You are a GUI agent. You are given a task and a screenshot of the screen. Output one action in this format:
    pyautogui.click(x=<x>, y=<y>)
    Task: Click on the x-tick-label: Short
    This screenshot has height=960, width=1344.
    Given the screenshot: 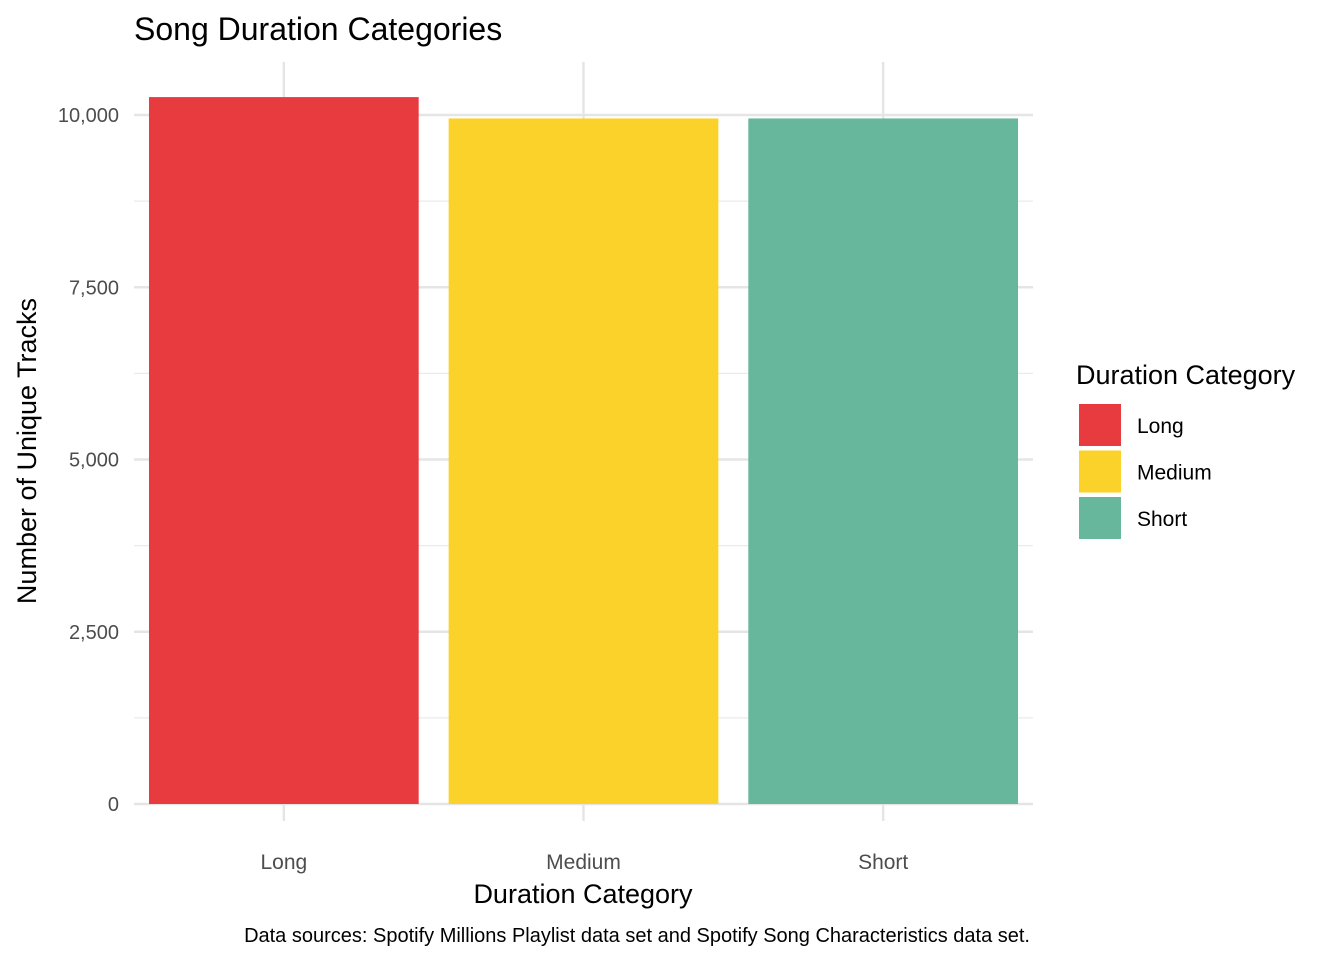 What is the action you would take?
    pyautogui.click(x=883, y=862)
    